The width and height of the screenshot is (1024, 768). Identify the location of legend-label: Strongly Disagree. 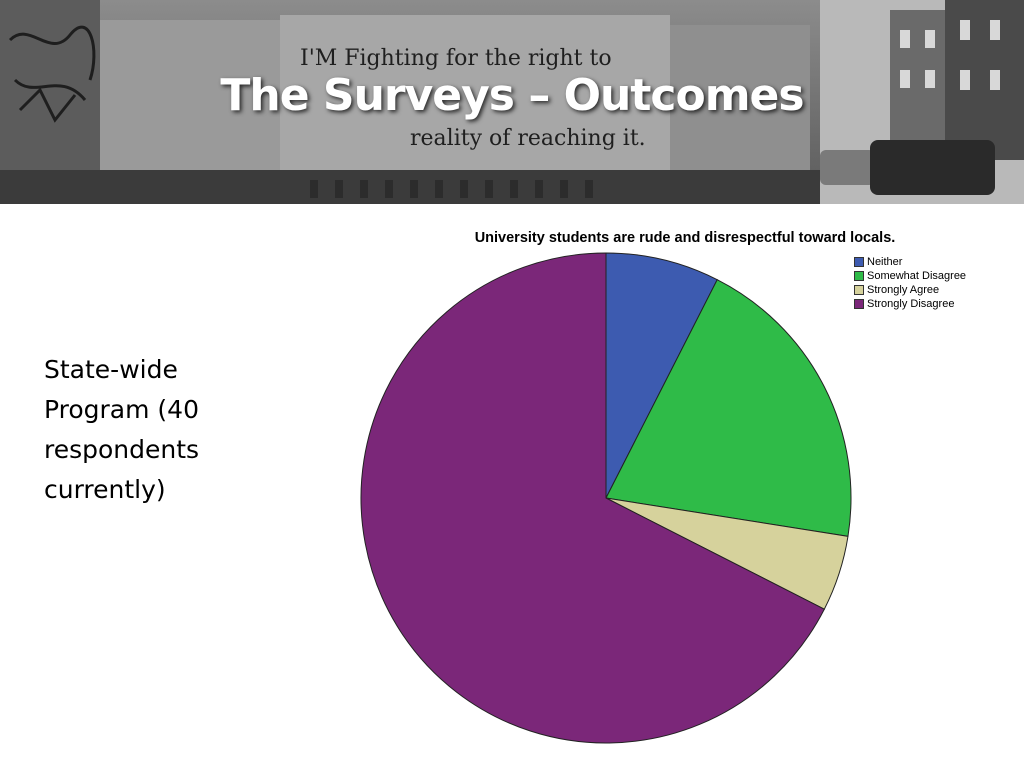
(911, 304).